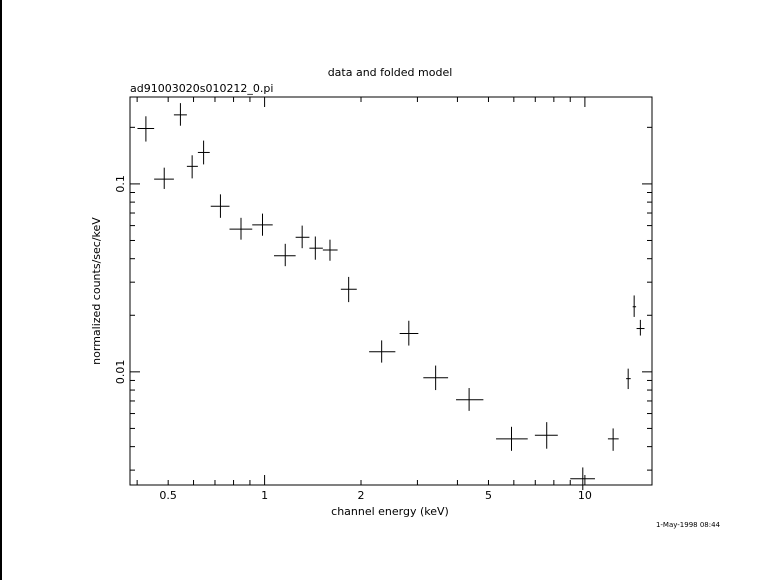  Describe the element at coordinates (120, 372) in the screenshot. I see `y-tick-label: 0.01` at that location.